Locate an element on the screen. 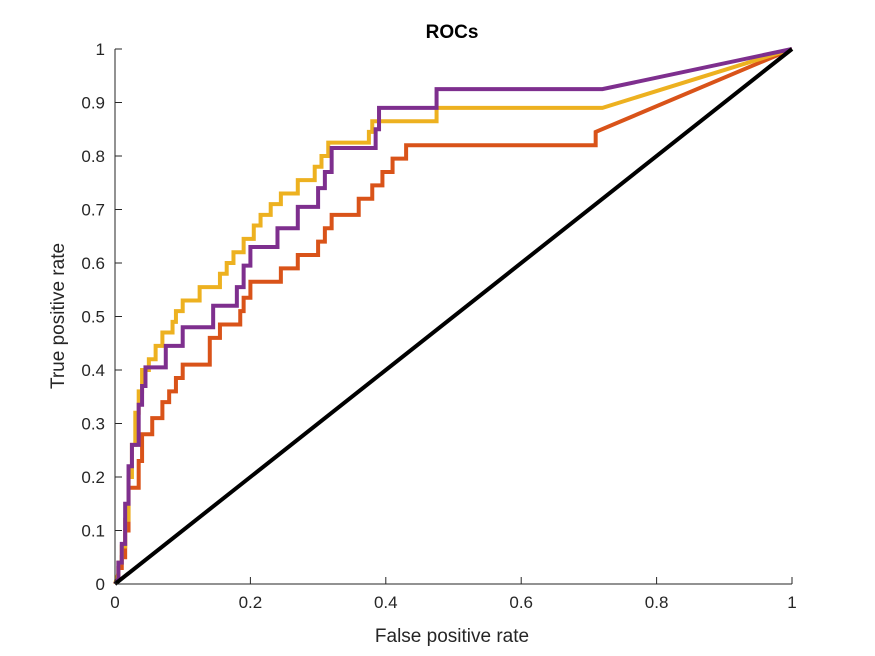  x-axis-label: False positive rate is located at coordinates (452, 636).